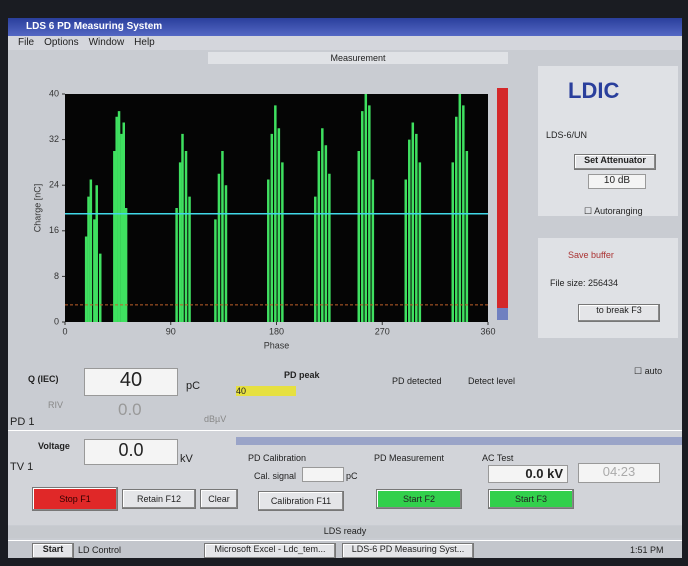  Describe the element at coordinates (131, 382) in the screenshot. I see `q-value: 40` at that location.